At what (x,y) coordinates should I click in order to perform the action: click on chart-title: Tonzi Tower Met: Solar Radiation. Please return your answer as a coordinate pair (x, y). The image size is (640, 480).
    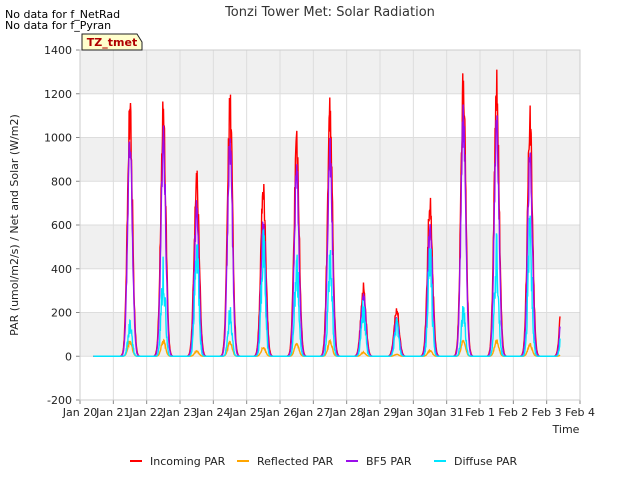
    Looking at the image, I should click on (329, 12).